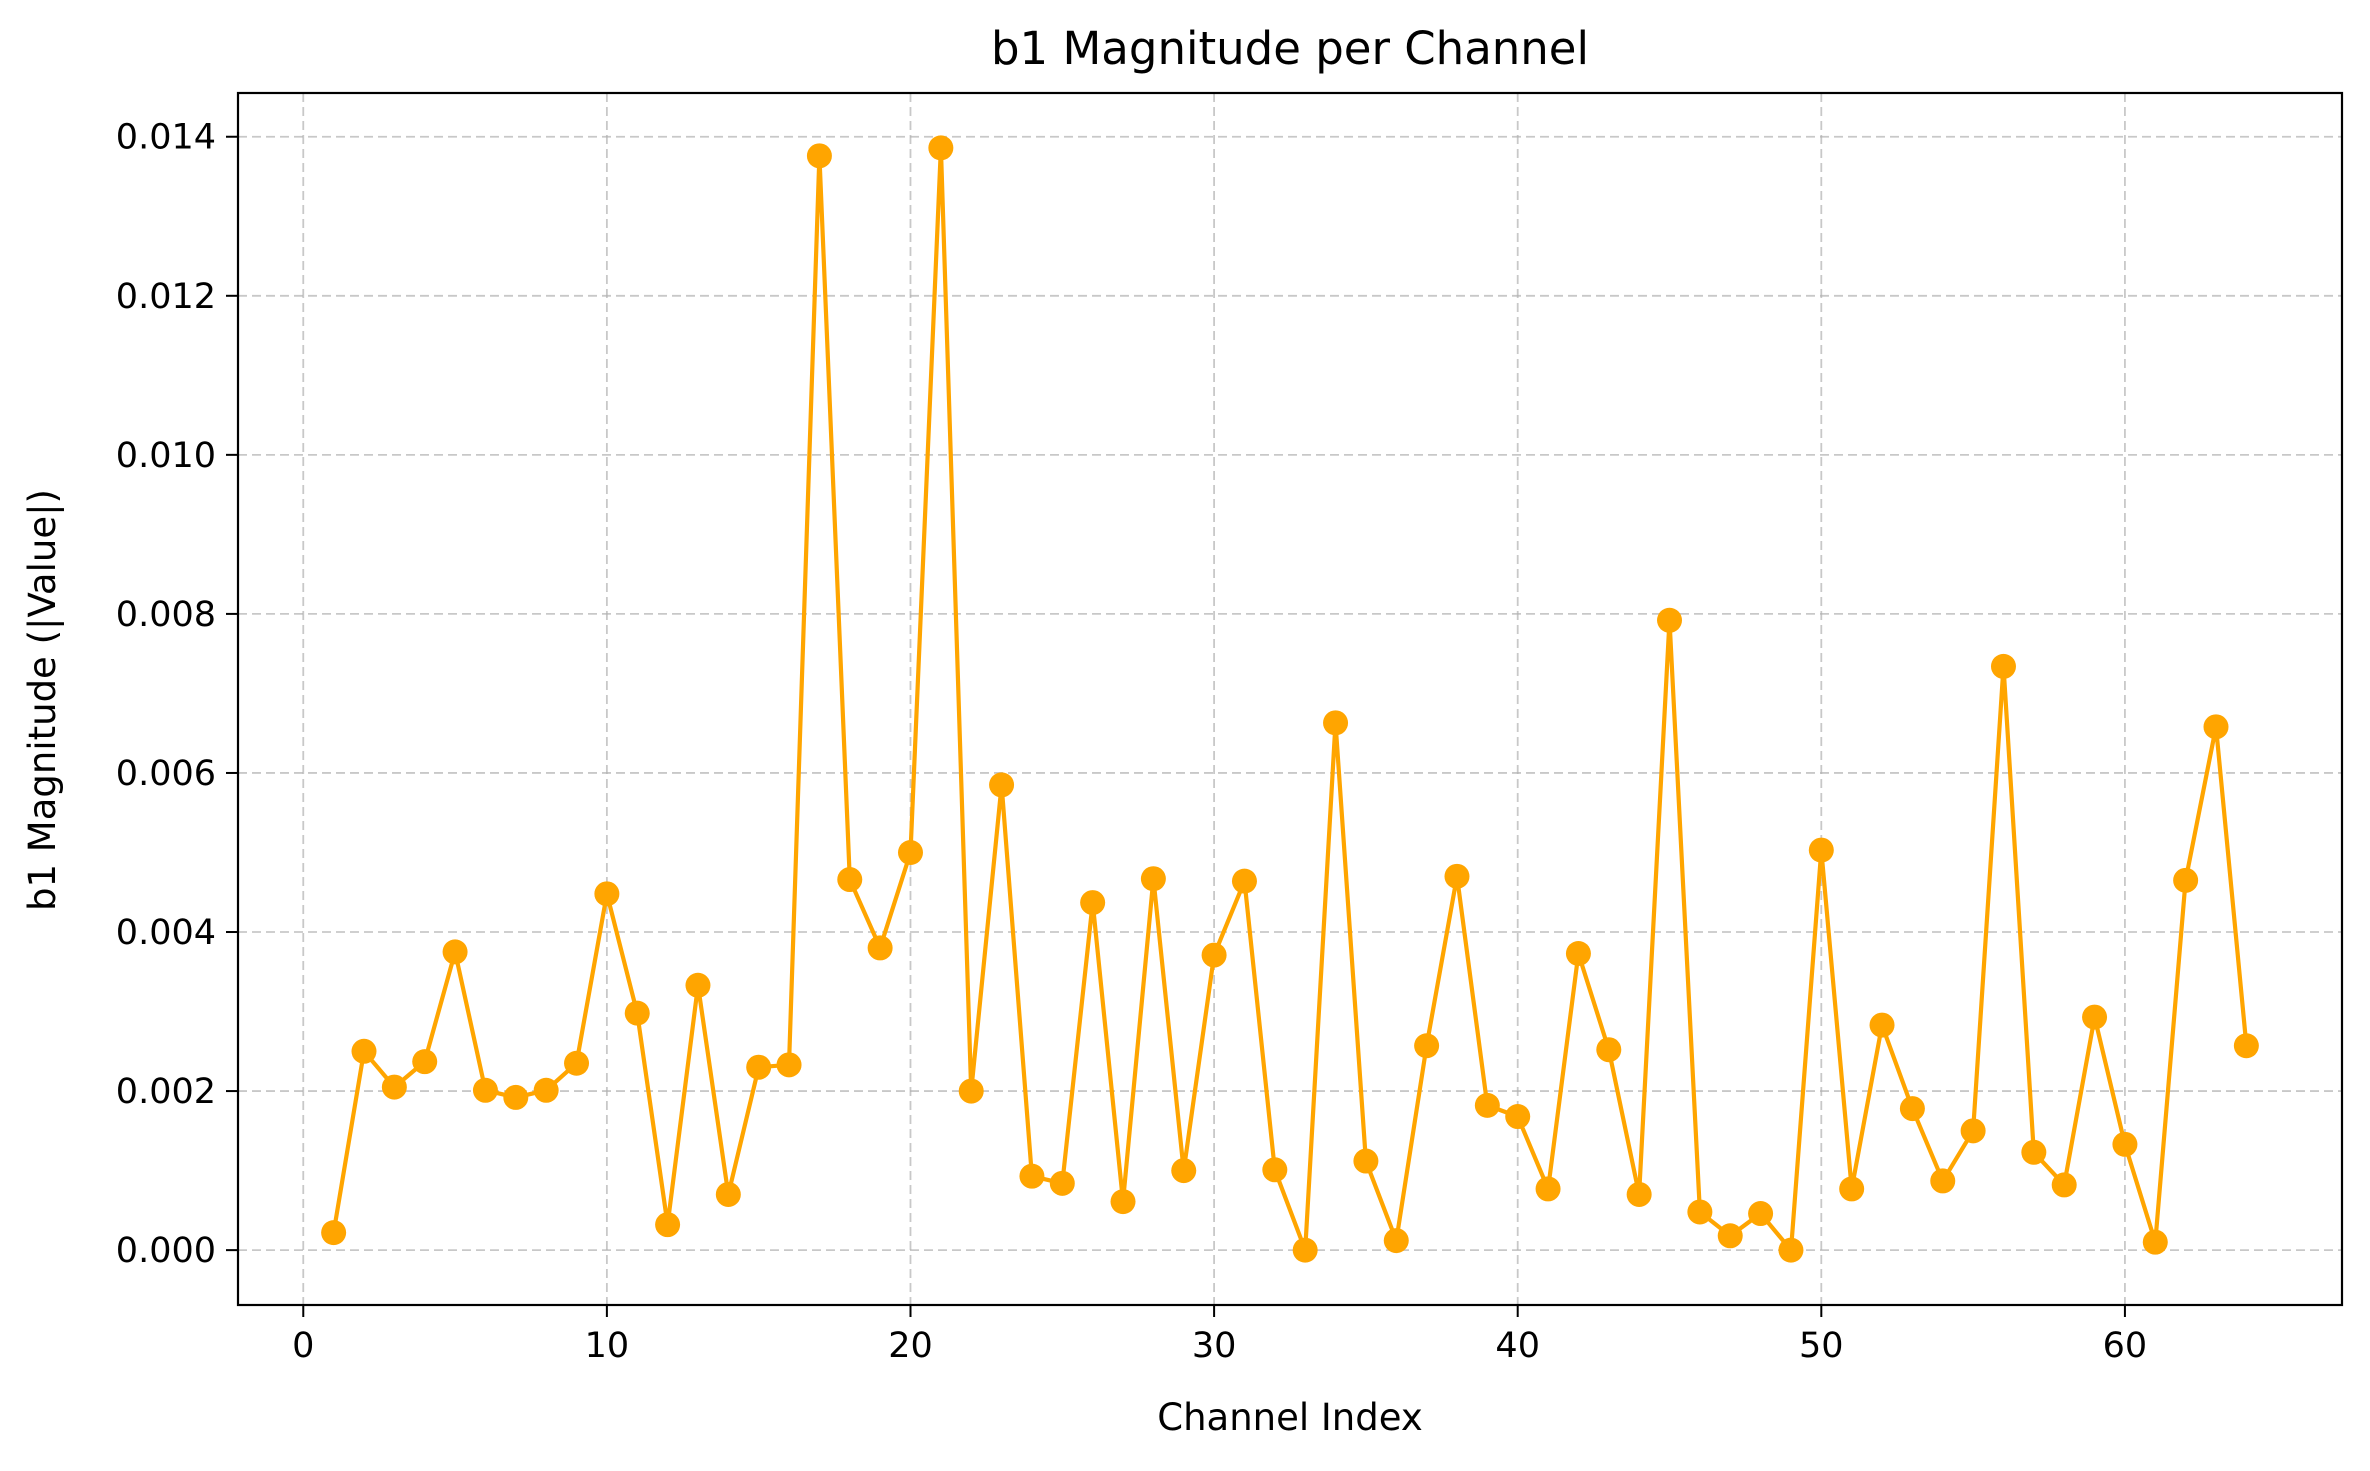 Image resolution: width=2370 pixels, height=1471 pixels. What do you see at coordinates (166, 456) in the screenshot?
I see `y-tick-label: 0.010` at bounding box center [166, 456].